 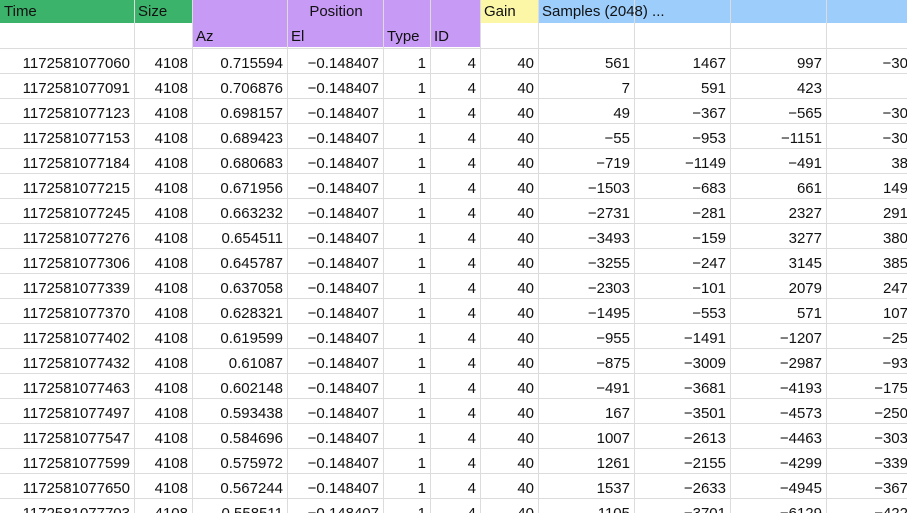 What do you see at coordinates (163, 11) in the screenshot?
I see `header-size: Size` at bounding box center [163, 11].